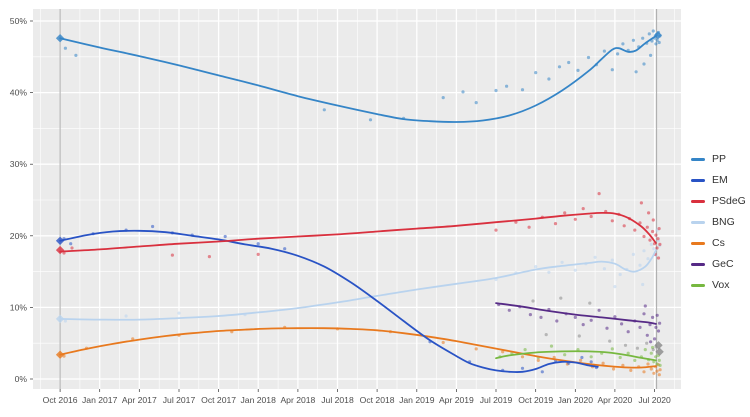 The height and width of the screenshot is (417, 750). Describe the element at coordinates (19, 307) in the screenshot. I see `y-axis-label: 10%` at that location.